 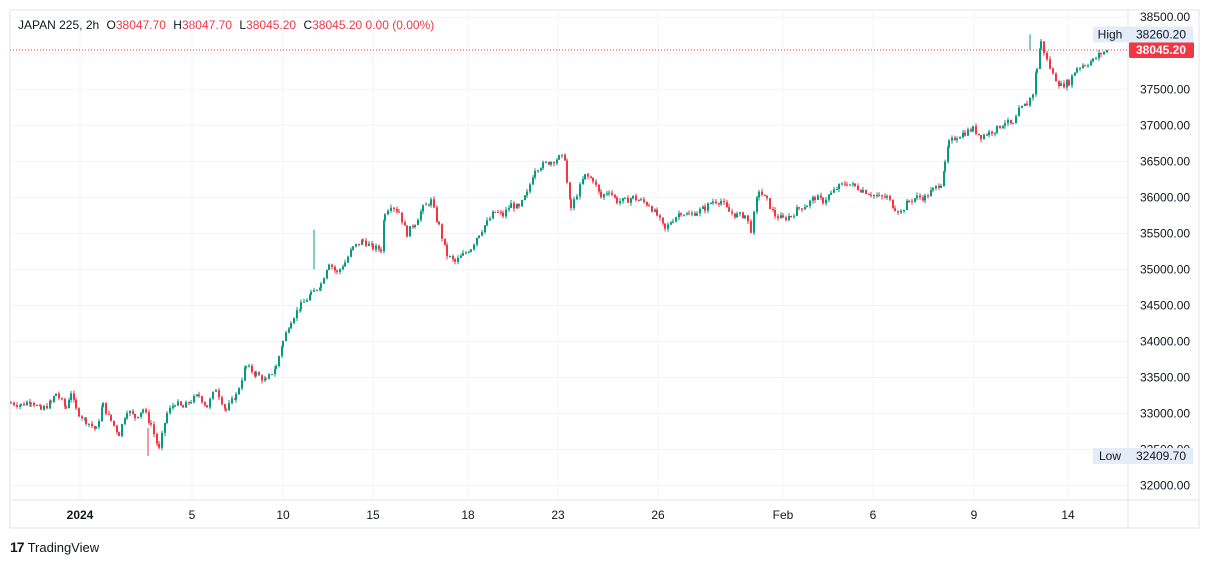 I want to click on y-tick-label: 32000.00, so click(x=1165, y=486).